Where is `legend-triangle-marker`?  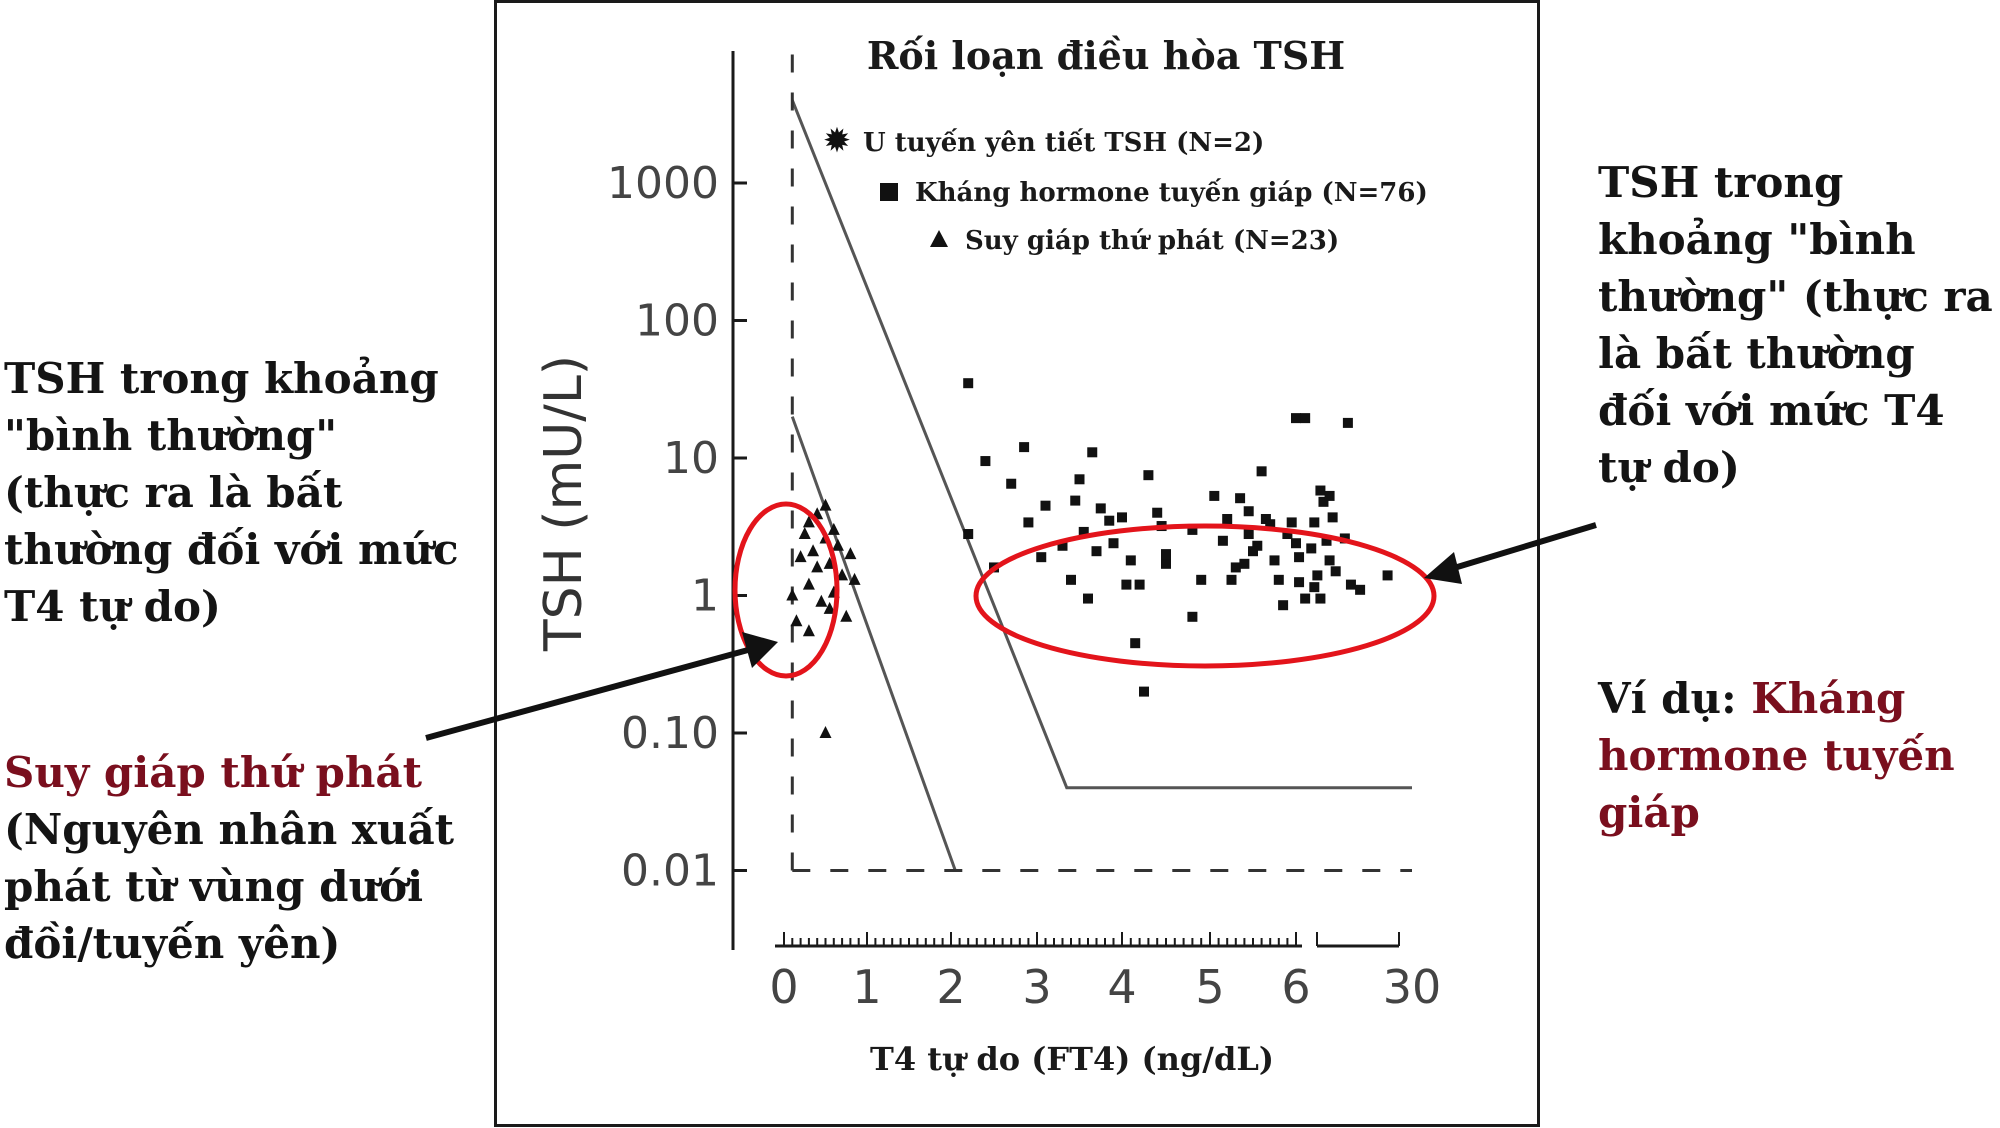
legend-triangle-marker is located at coordinates (939, 238).